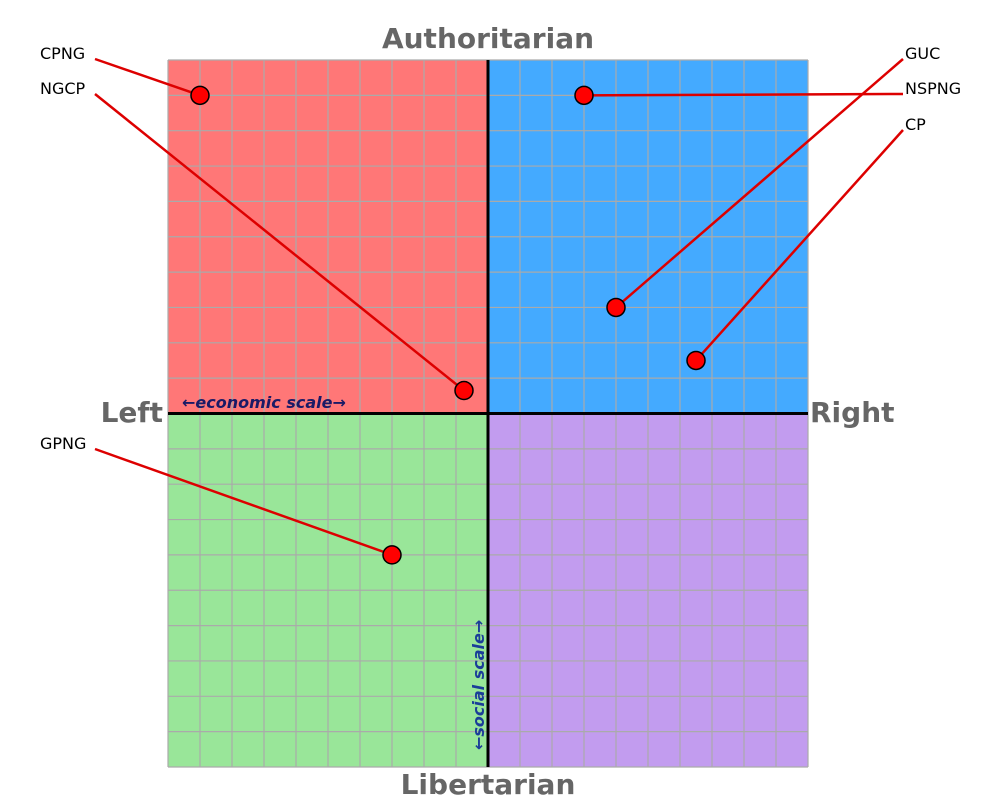  I want to click on social-scale-label: ←social scale→, so click(478, 685).